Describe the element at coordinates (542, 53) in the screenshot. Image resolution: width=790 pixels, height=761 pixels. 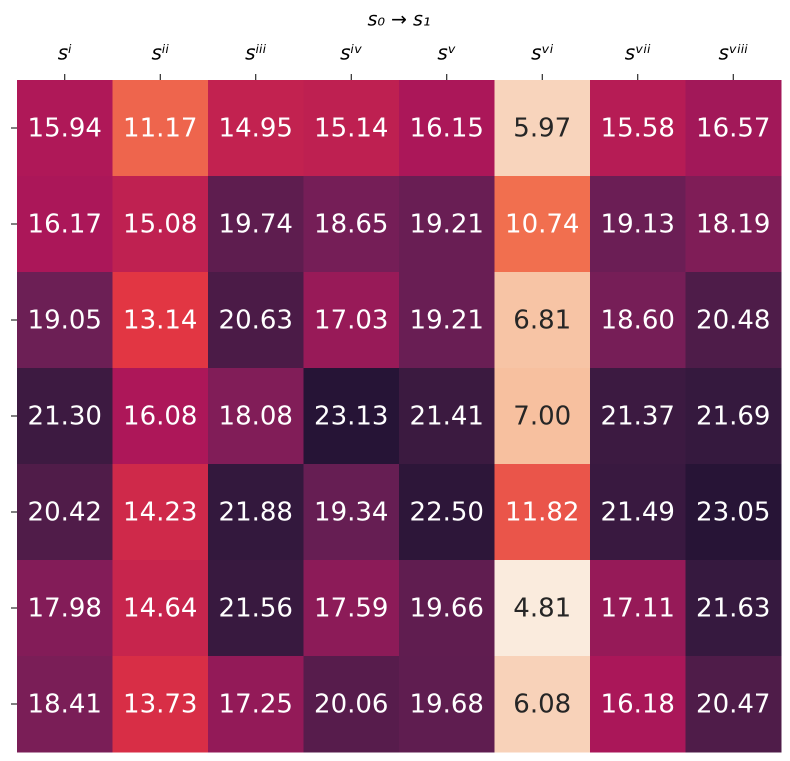
I see `x-tick-label: sᵛⁱ` at that location.